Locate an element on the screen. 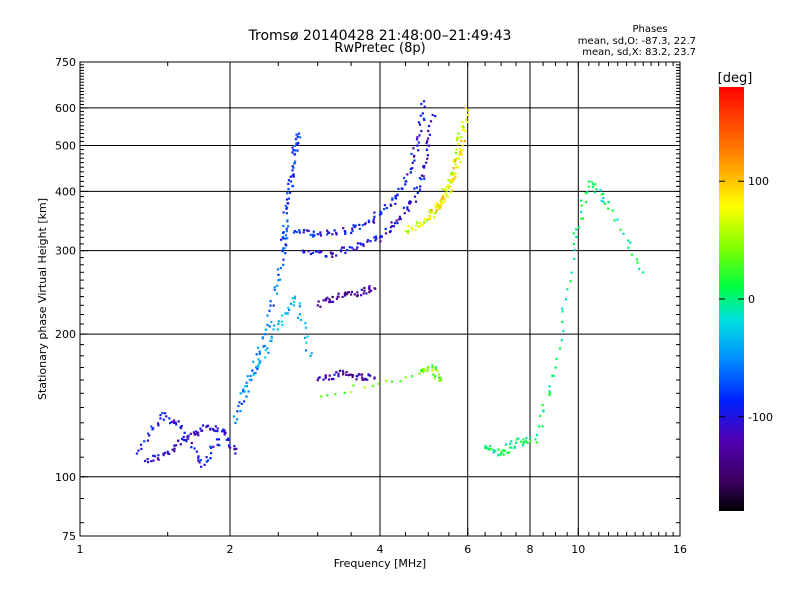 The image size is (800, 600). x-tick-label: 10 is located at coordinates (578, 549).